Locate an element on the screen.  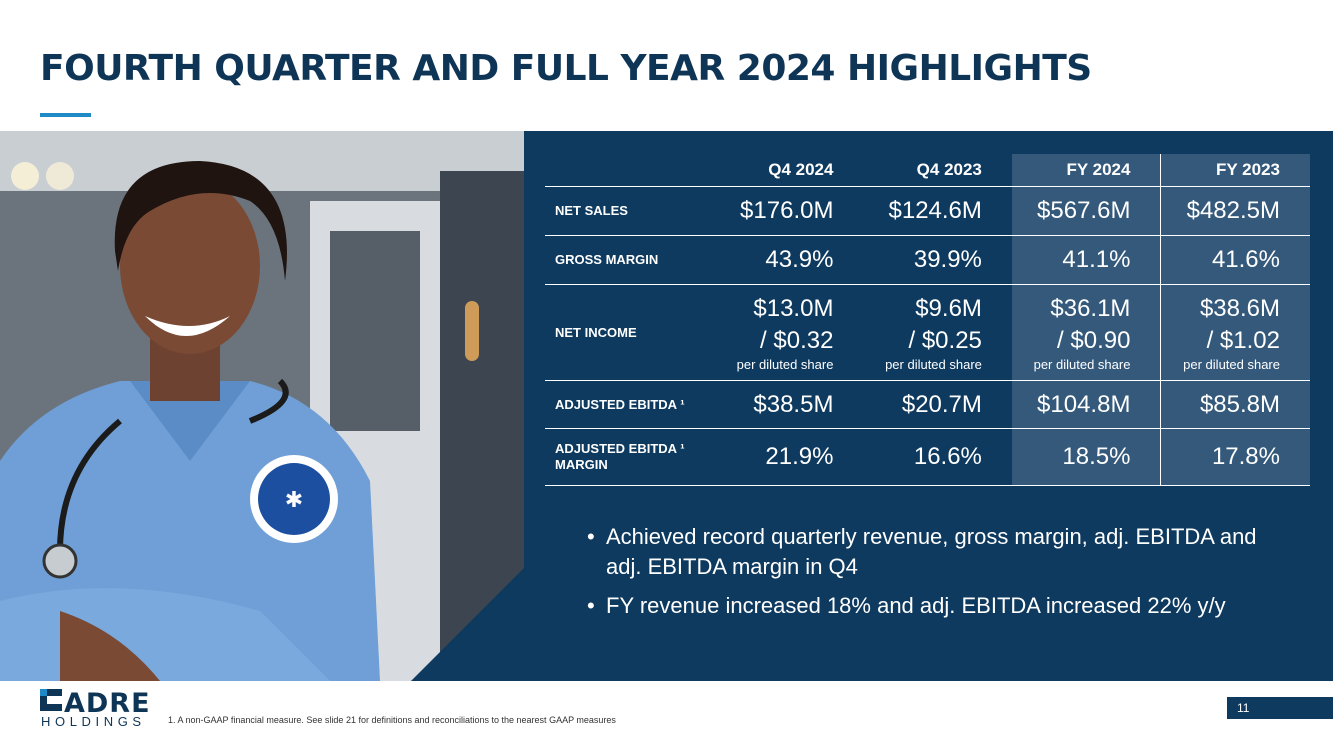
cell-value: 18.5% is located at coordinates (1086, 457).